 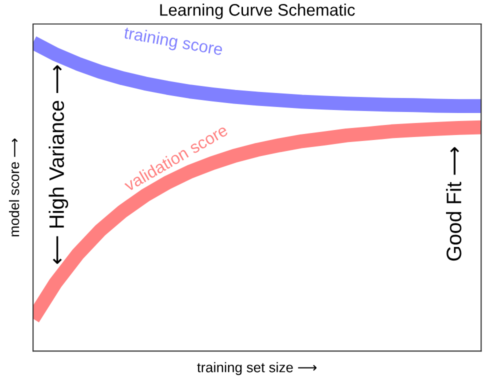 I want to click on annotation: ⟵ High Variance ⟶, so click(x=58, y=164).